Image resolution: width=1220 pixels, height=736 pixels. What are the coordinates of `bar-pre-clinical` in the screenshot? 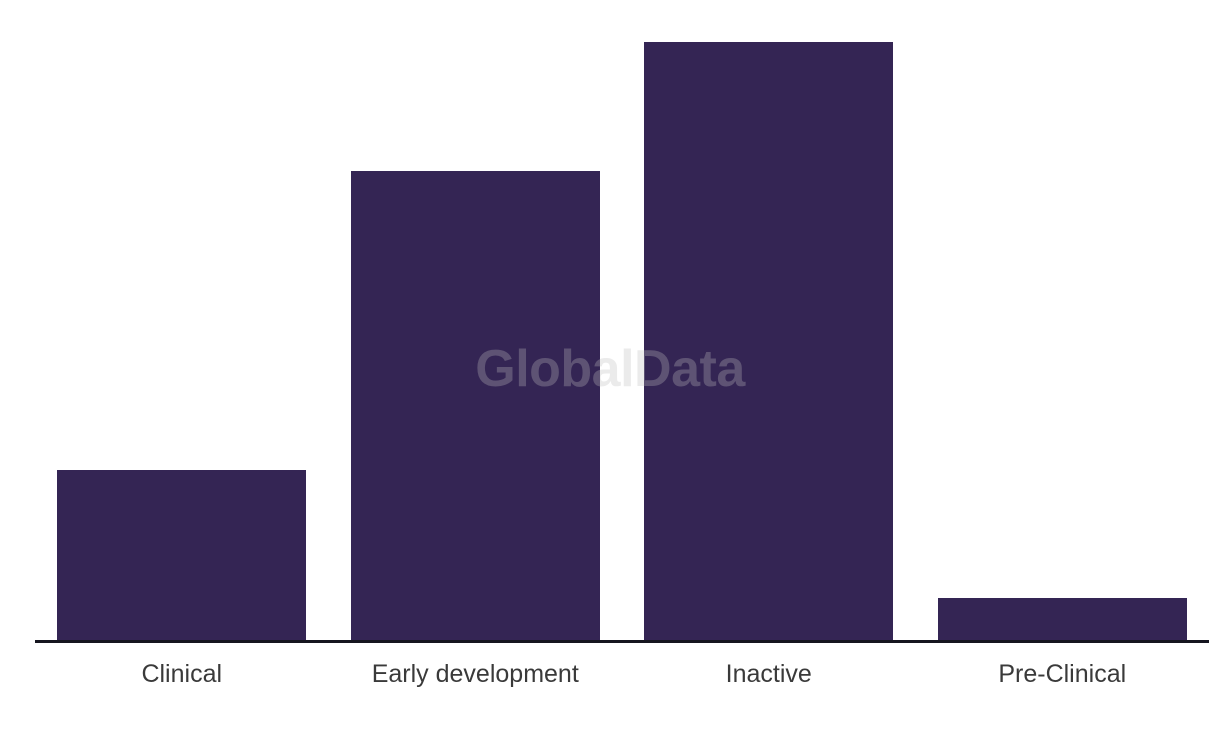 It's located at (1062, 619).